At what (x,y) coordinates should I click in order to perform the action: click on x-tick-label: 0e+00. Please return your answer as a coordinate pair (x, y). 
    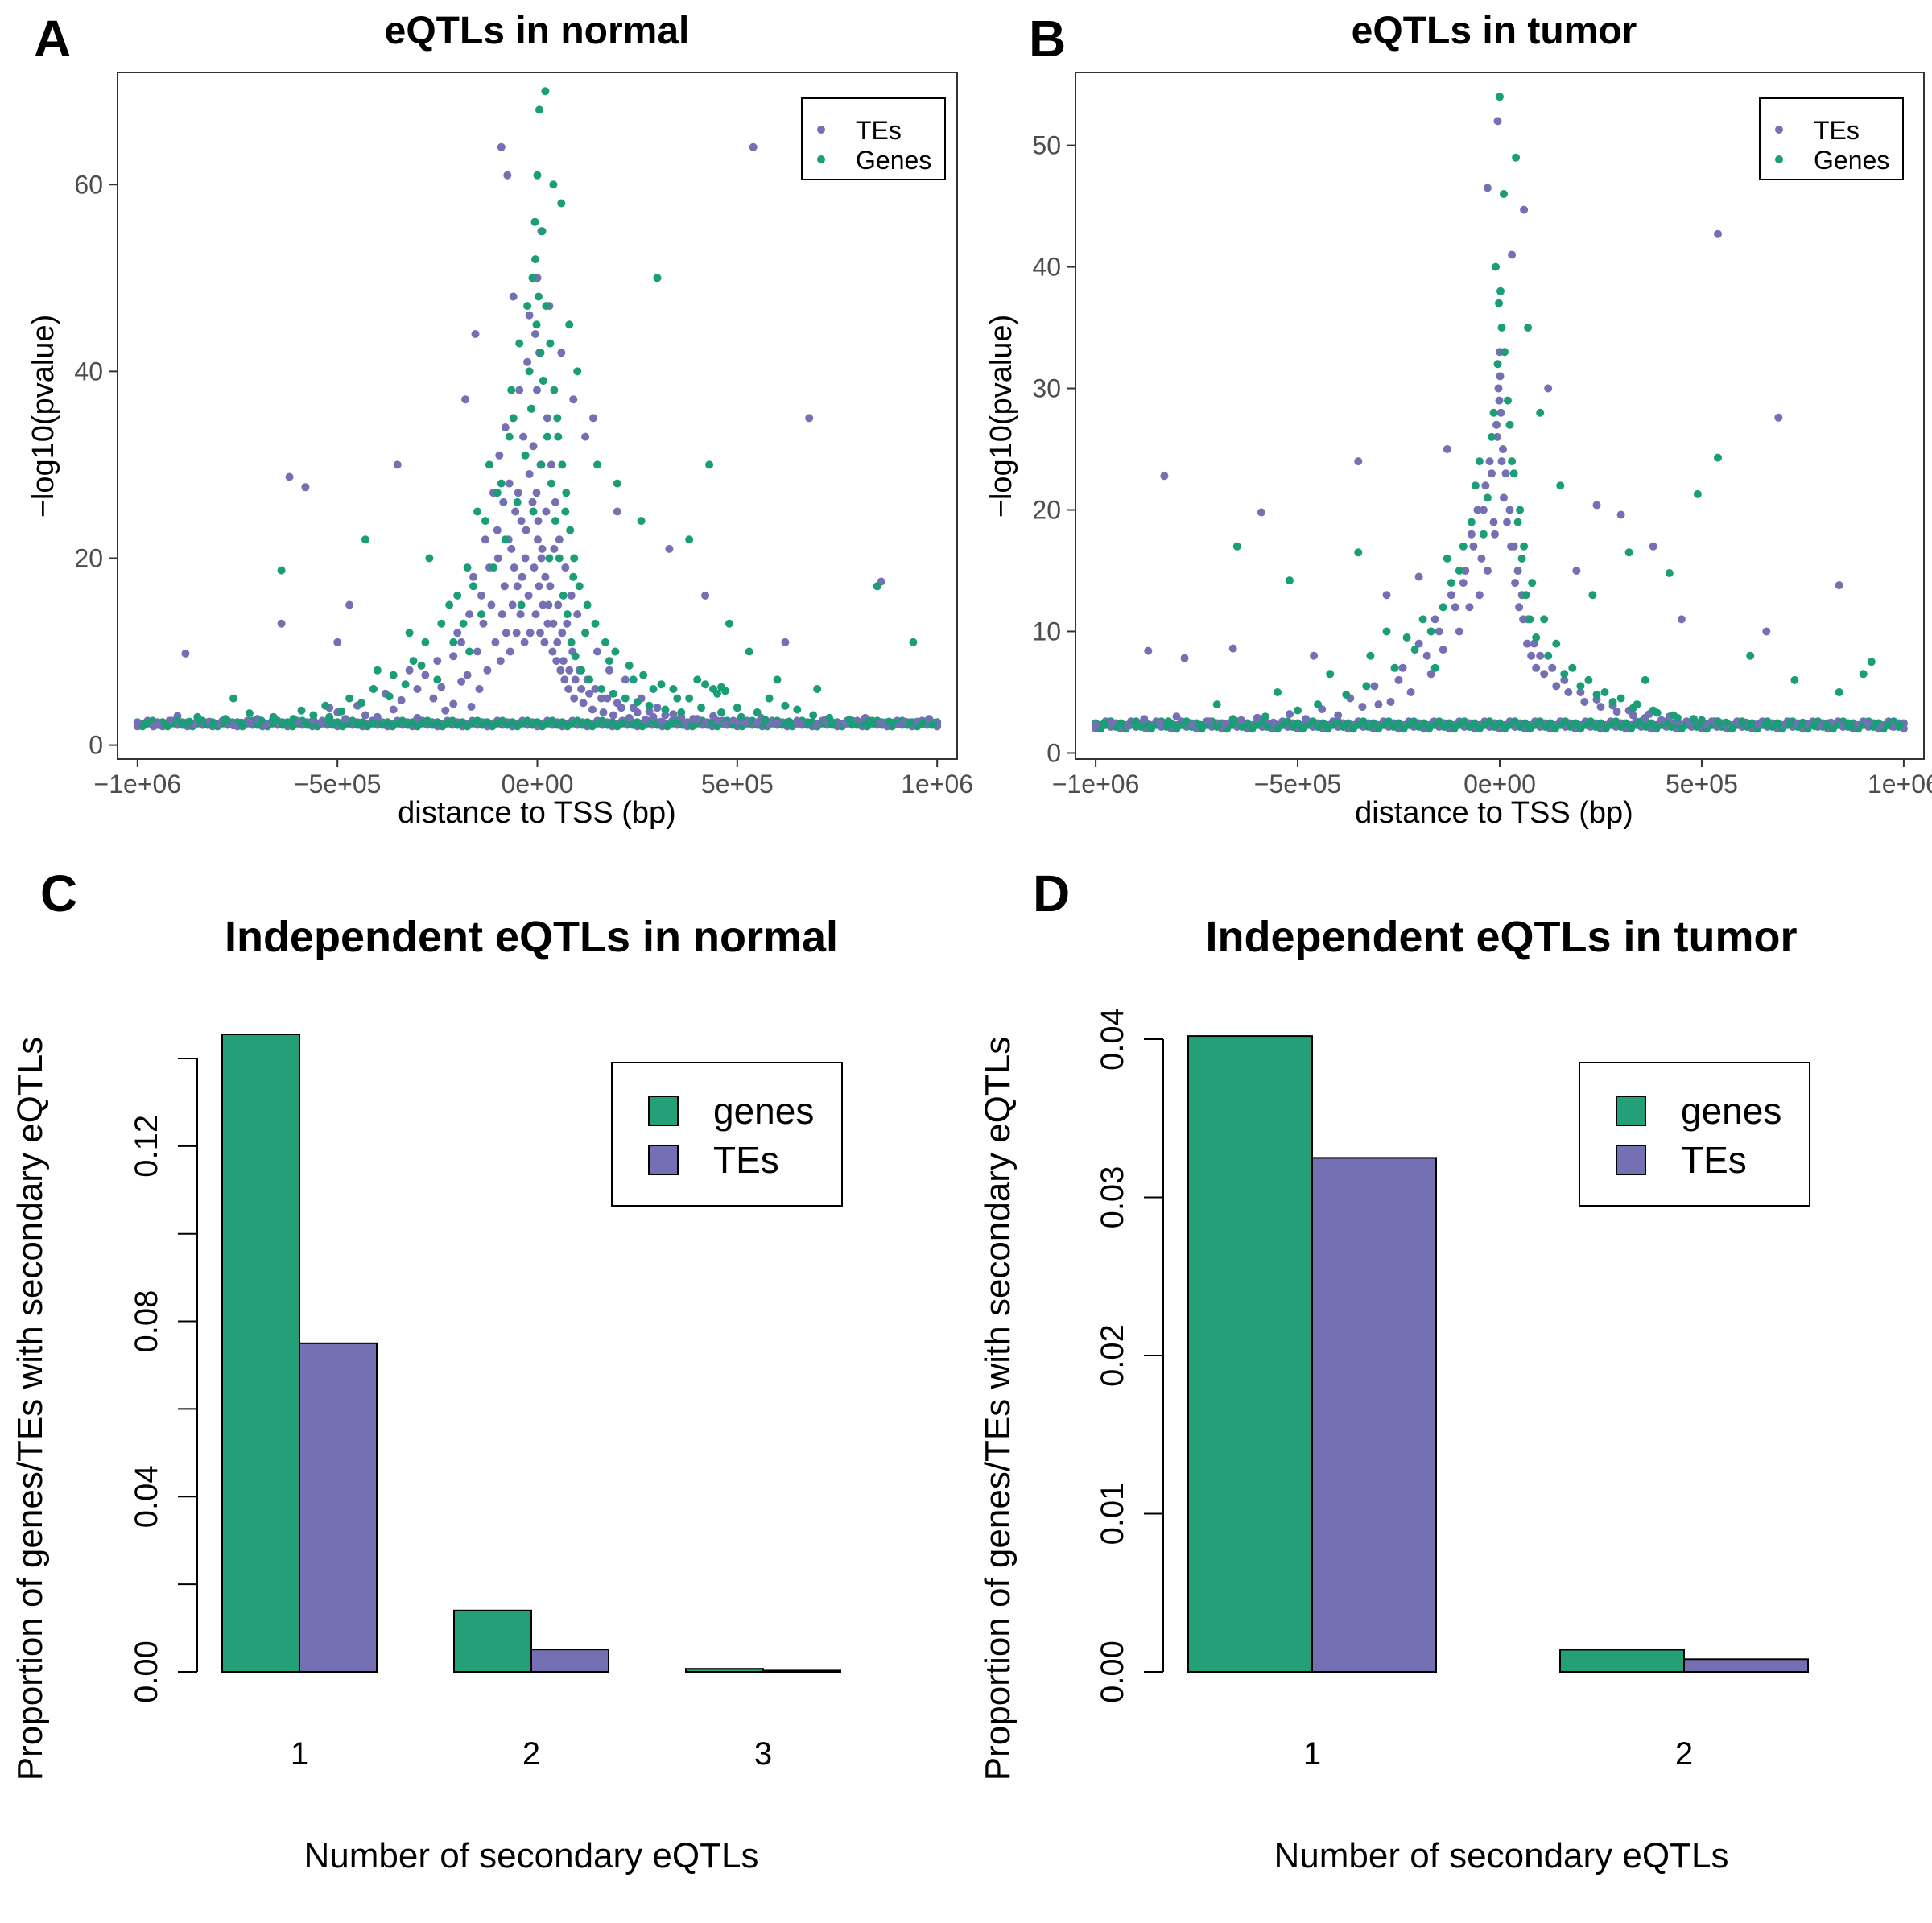
    Looking at the image, I should click on (1499, 784).